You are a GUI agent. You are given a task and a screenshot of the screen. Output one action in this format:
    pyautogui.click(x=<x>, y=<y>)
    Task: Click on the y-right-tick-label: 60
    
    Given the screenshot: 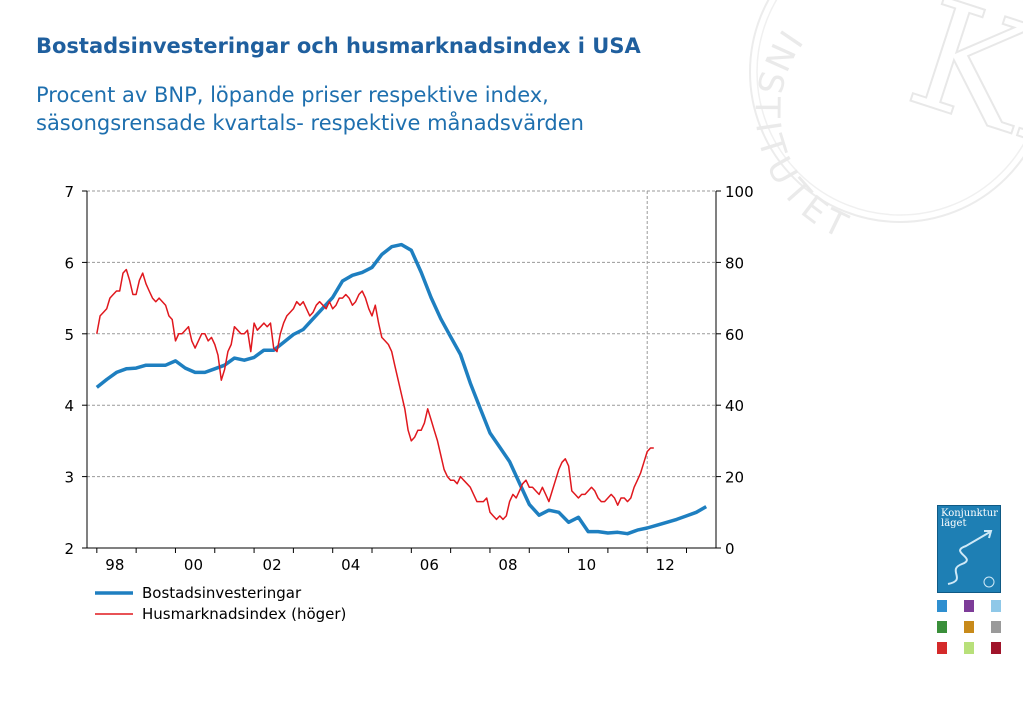 What is the action you would take?
    pyautogui.click(x=734, y=335)
    